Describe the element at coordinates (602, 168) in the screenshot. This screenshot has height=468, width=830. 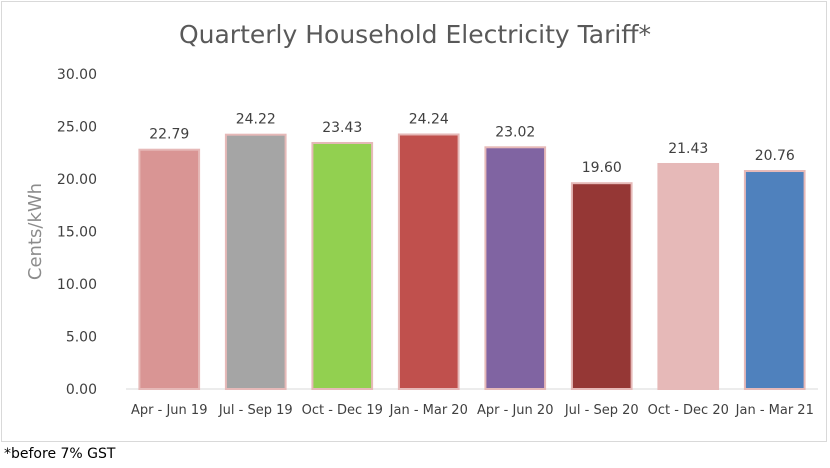
I see `data-label: 19.60` at that location.